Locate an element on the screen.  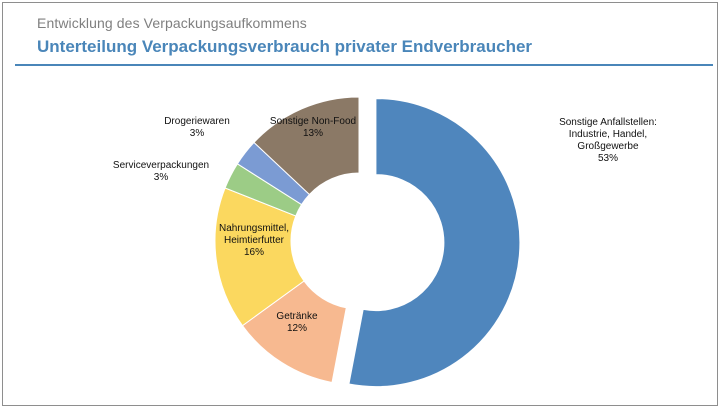
slice-category-label: Großgewerbe is located at coordinates (608, 146).